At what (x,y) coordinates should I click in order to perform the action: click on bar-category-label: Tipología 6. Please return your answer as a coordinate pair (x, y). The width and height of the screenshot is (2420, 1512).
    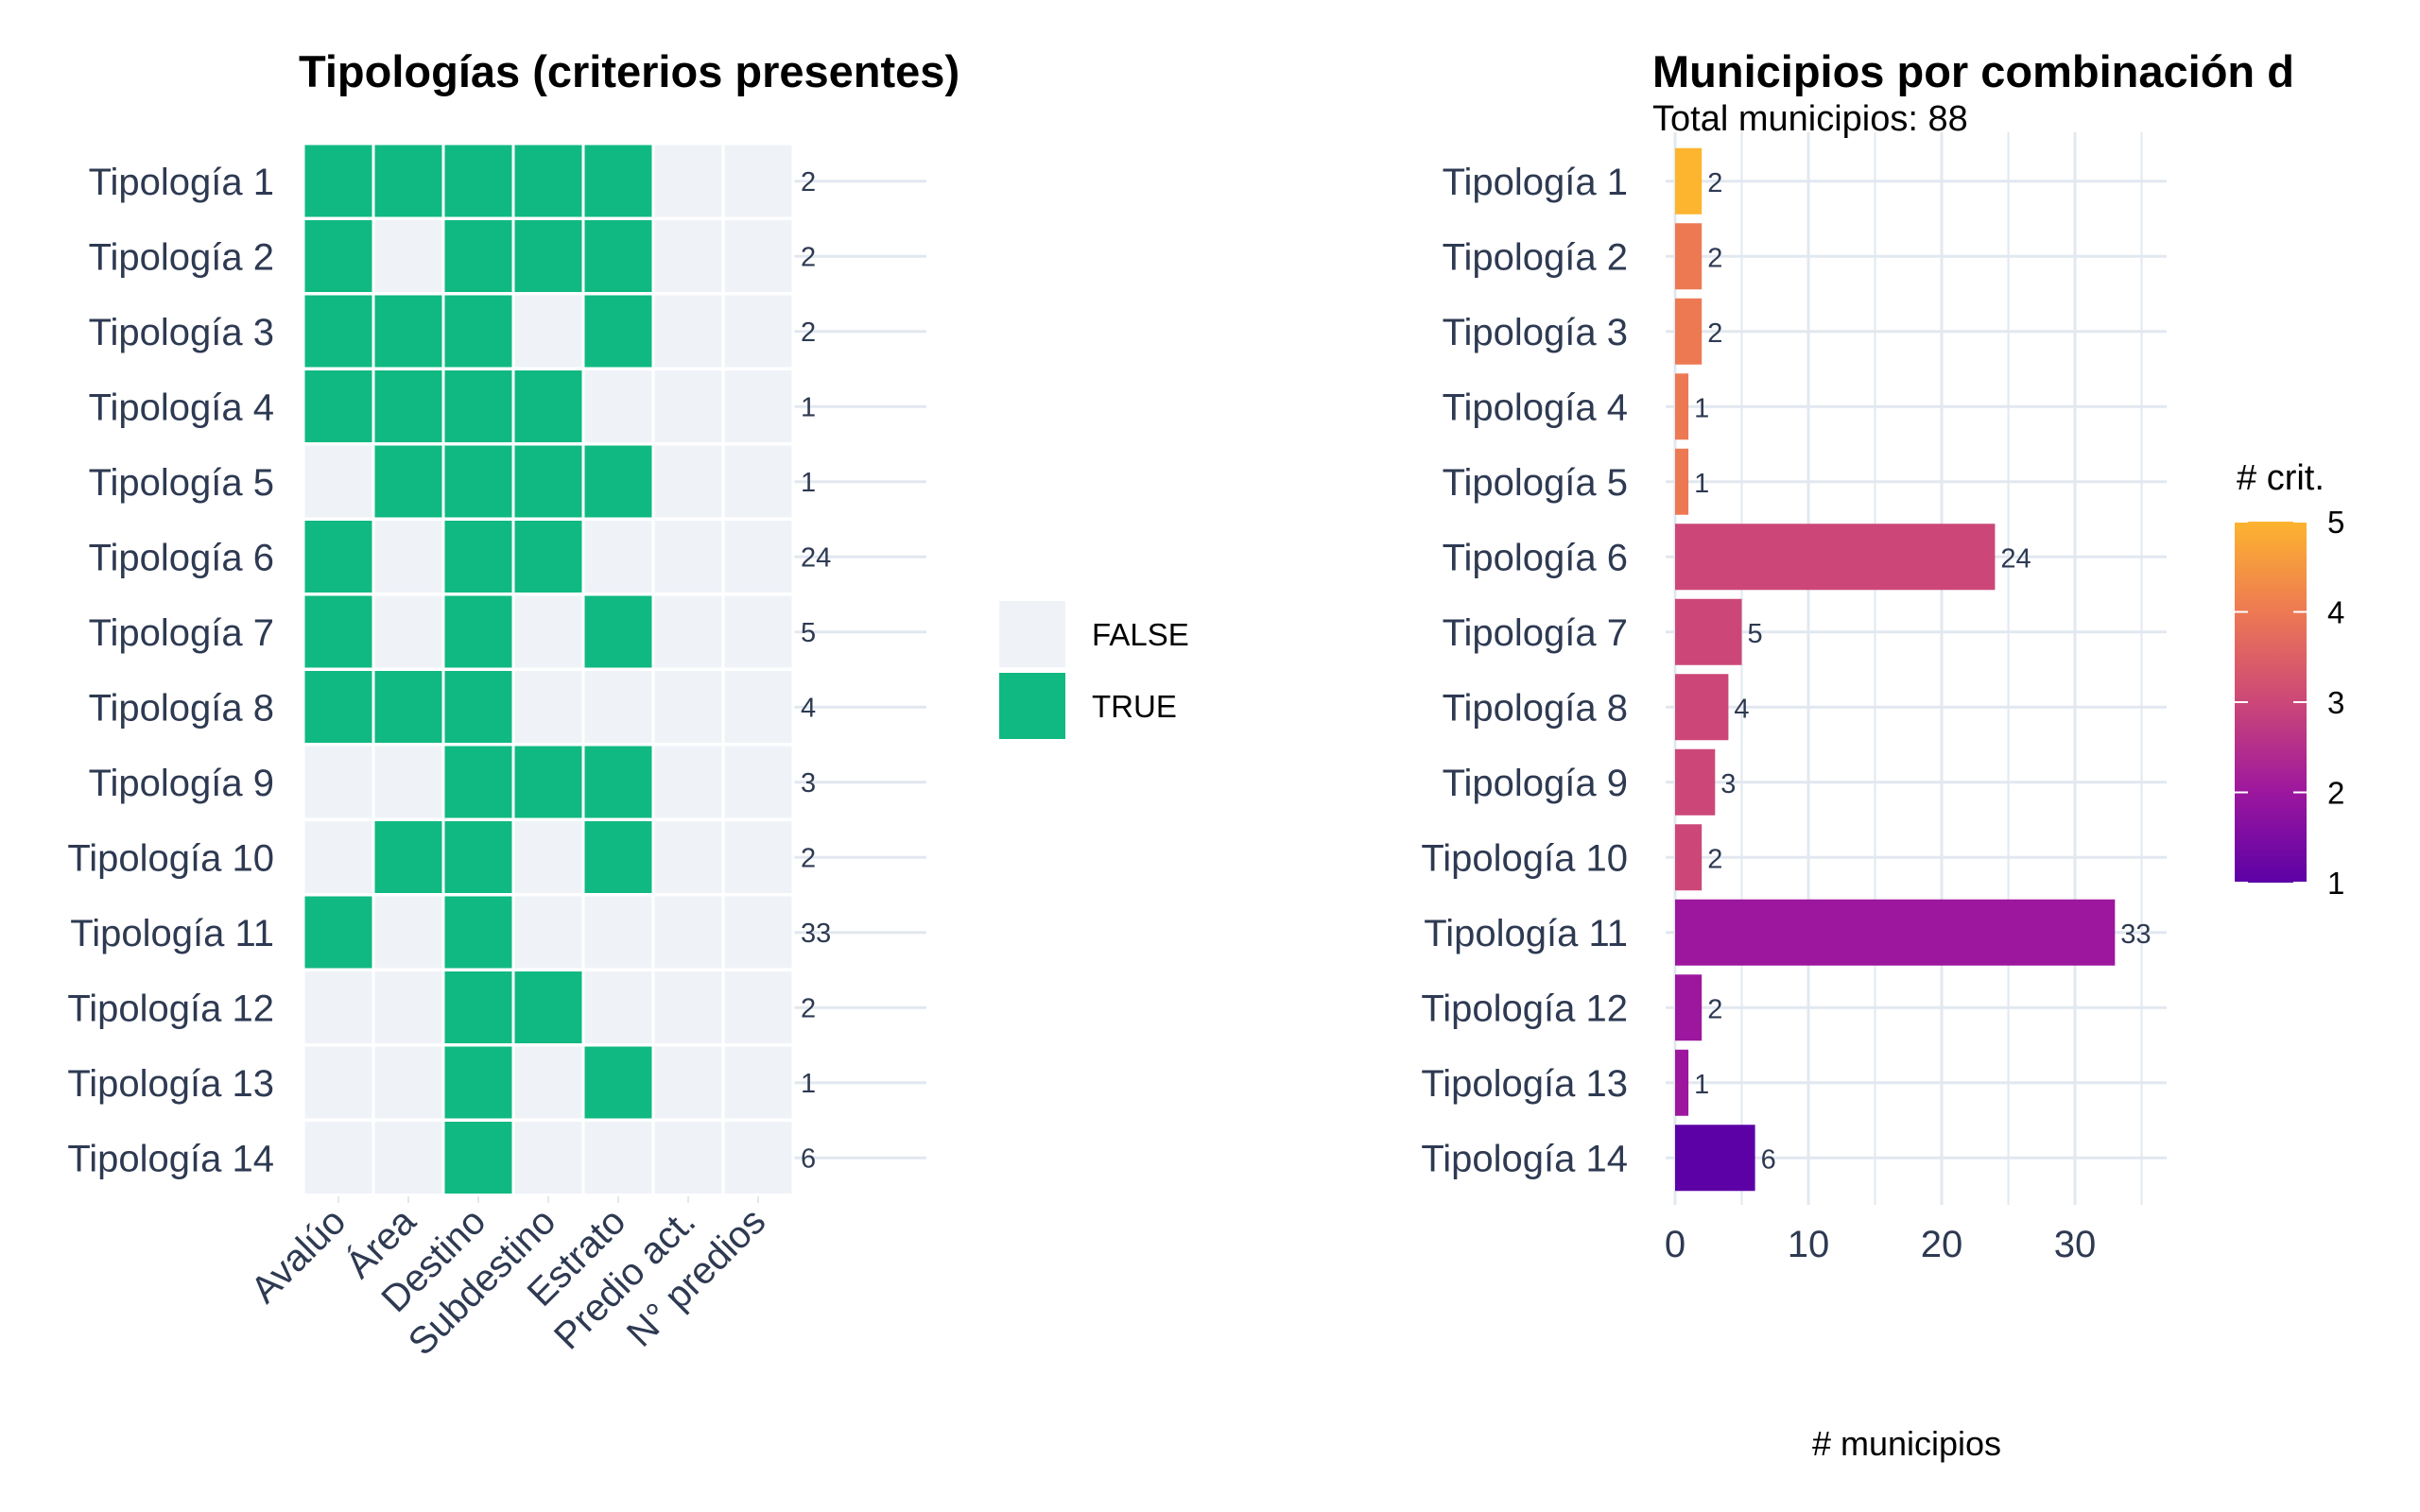
    Looking at the image, I should click on (1535, 557).